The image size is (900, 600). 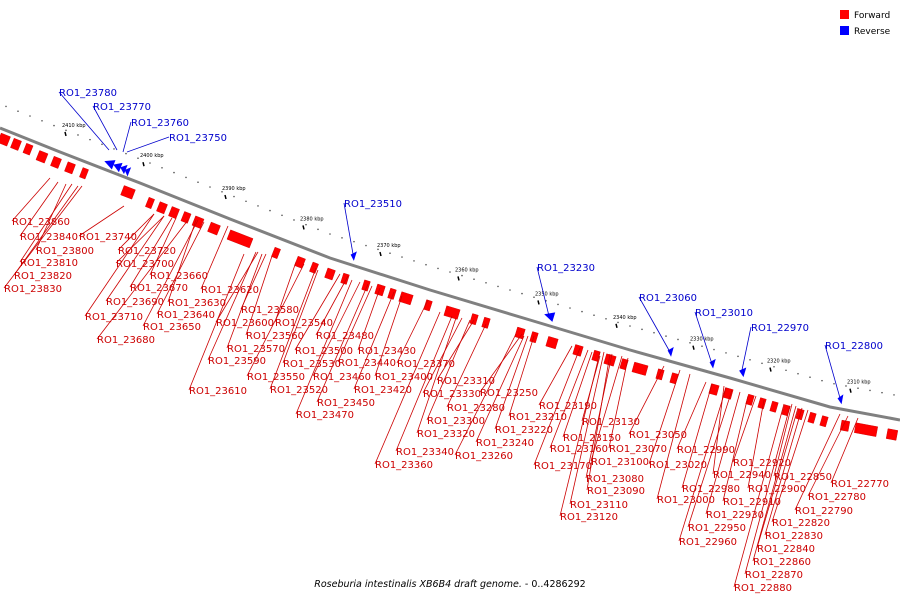 I want to click on gene-label: RO1_23710, so click(x=114, y=317).